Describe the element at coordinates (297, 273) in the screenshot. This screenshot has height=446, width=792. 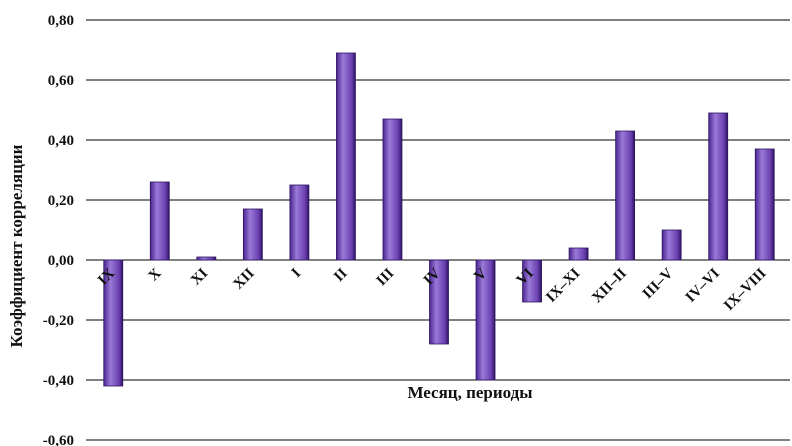
I see `x-tick-label: I` at that location.